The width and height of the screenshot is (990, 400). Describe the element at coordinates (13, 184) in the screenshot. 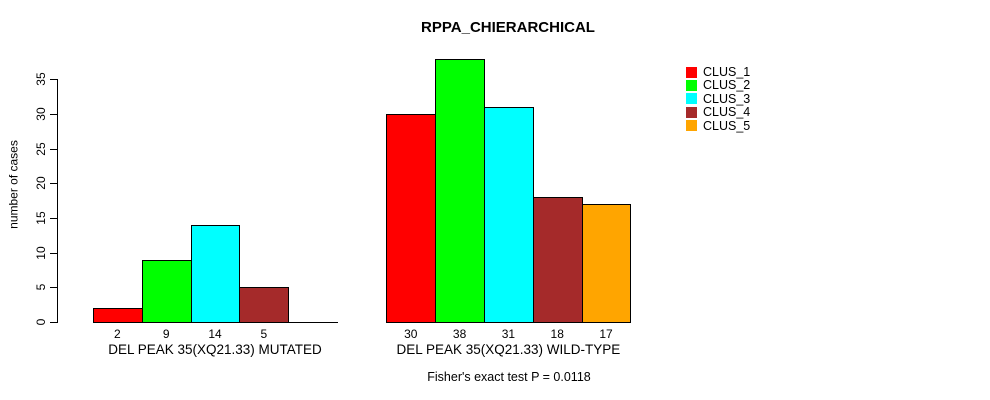

I see `y-axis-title: number of cases` at that location.